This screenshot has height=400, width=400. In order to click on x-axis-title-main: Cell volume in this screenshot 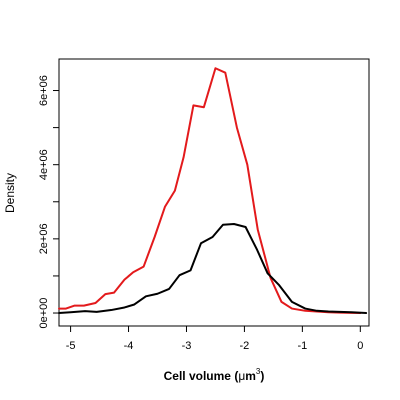, I will do `click(198, 376)`.